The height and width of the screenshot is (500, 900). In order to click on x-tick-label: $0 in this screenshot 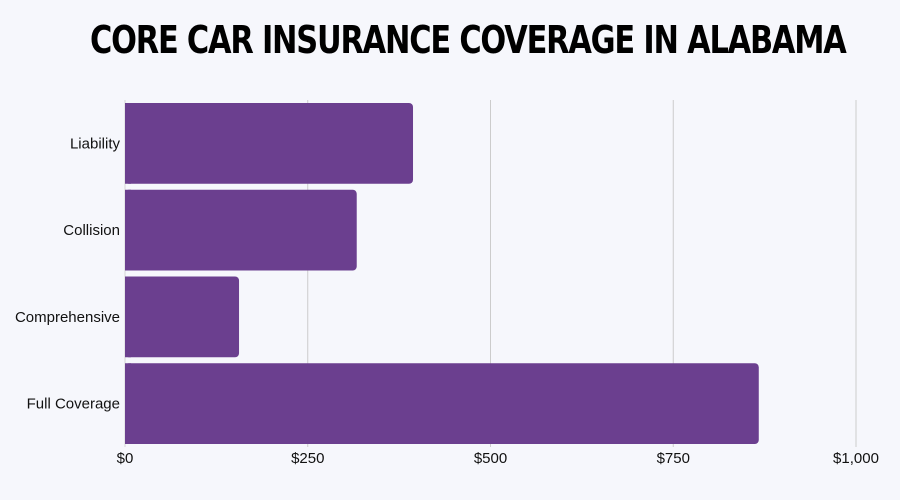, I will do `click(125, 458)`.